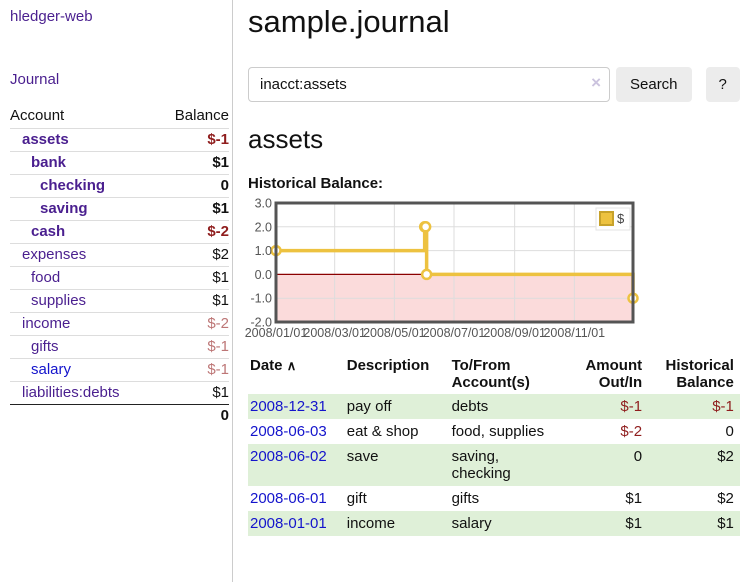 The height and width of the screenshot is (582, 742). I want to click on transaction-balance: $-1, so click(723, 406).